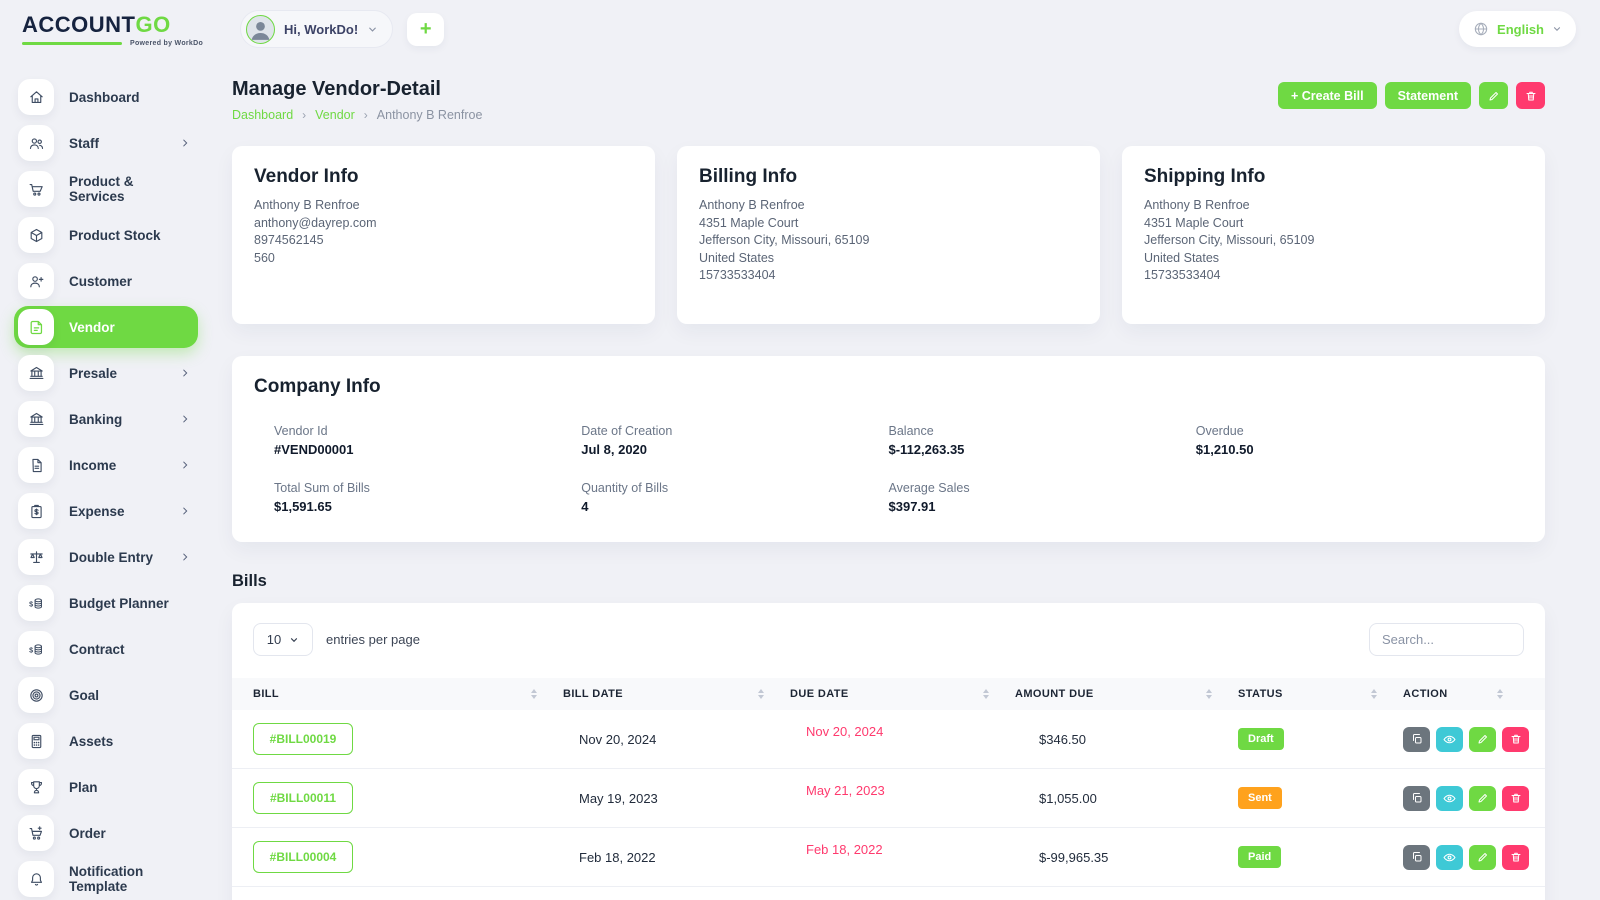 The height and width of the screenshot is (900, 1600). What do you see at coordinates (106, 143) in the screenshot?
I see `sidebar-item-staff: Staff` at bounding box center [106, 143].